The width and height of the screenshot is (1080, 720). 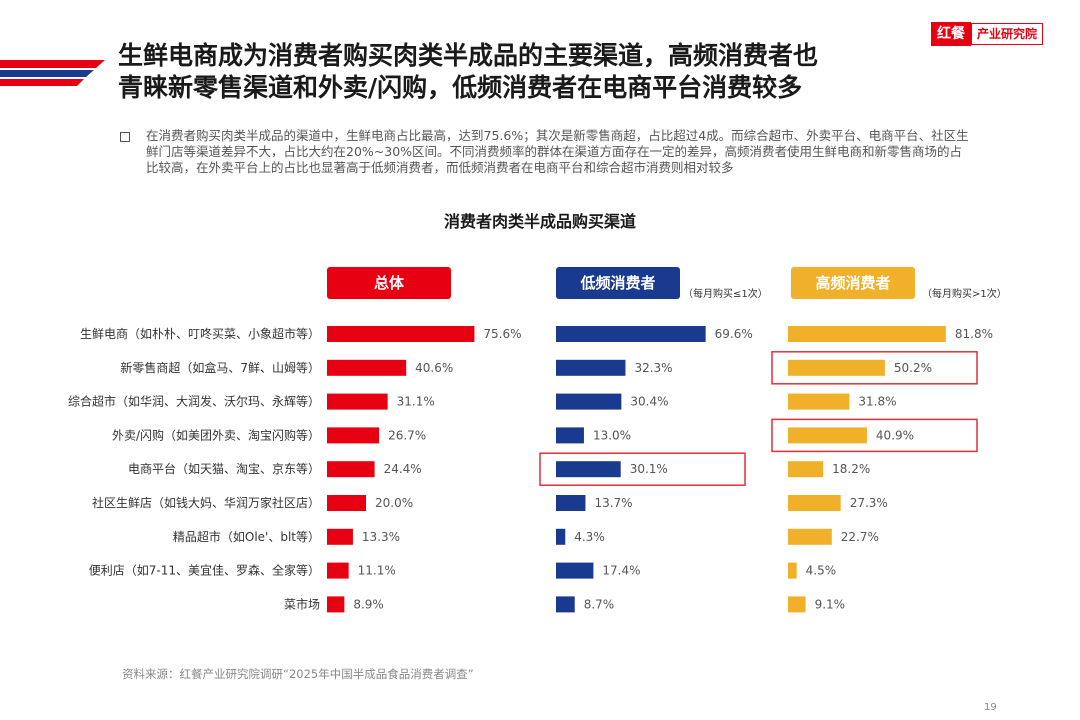 What do you see at coordinates (649, 469) in the screenshot?
I see `value-label: 30.1%` at bounding box center [649, 469].